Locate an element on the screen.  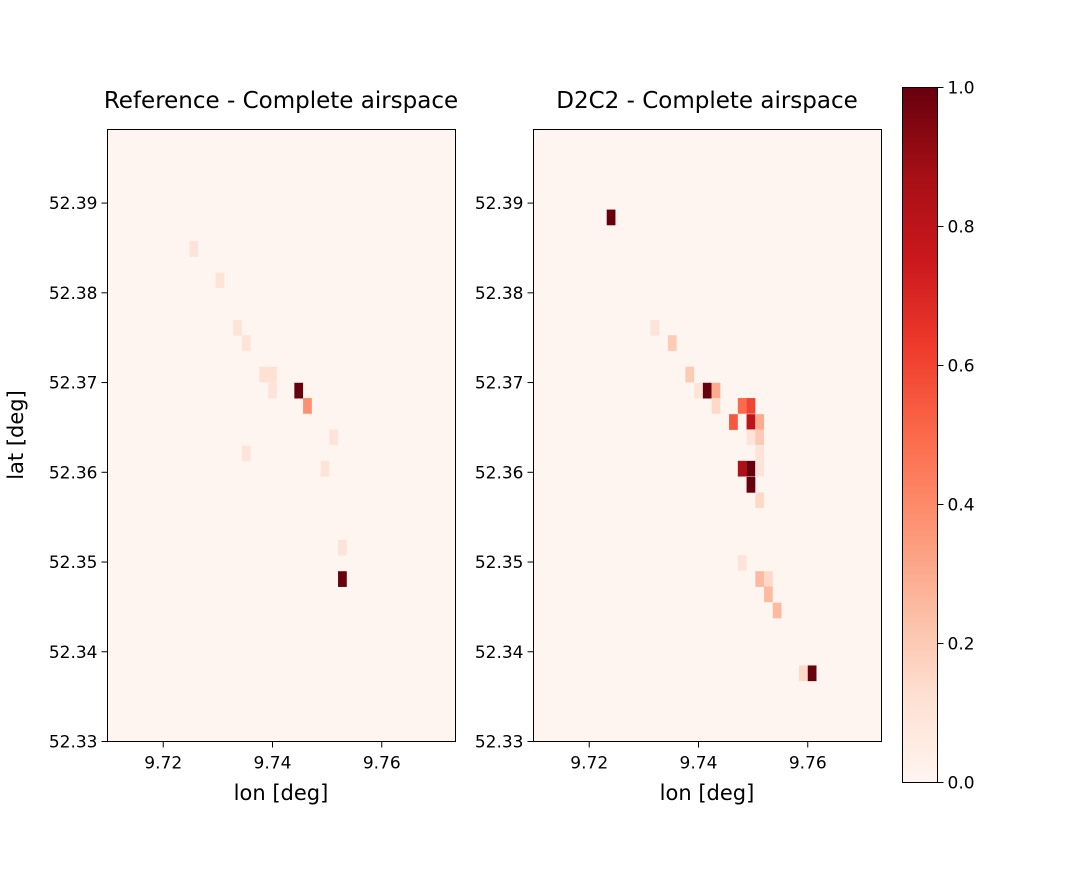
d2c2-ytick-label-5: 52.38 is located at coordinates (499, 294).